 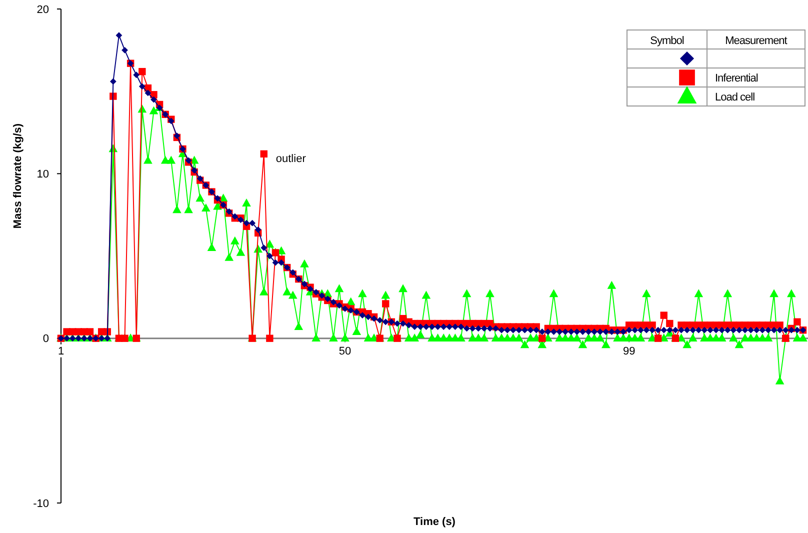 I want to click on y-tick-label: 20, so click(x=42, y=10).